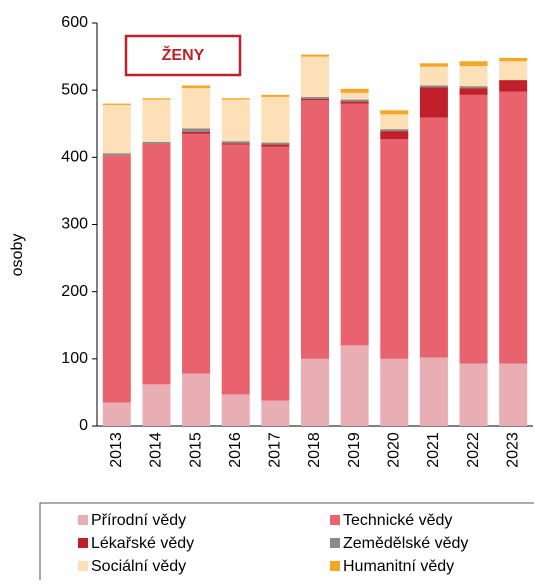 This screenshot has width=534, height=585. What do you see at coordinates (74, 157) in the screenshot?
I see `y-tick-label: 400` at bounding box center [74, 157].